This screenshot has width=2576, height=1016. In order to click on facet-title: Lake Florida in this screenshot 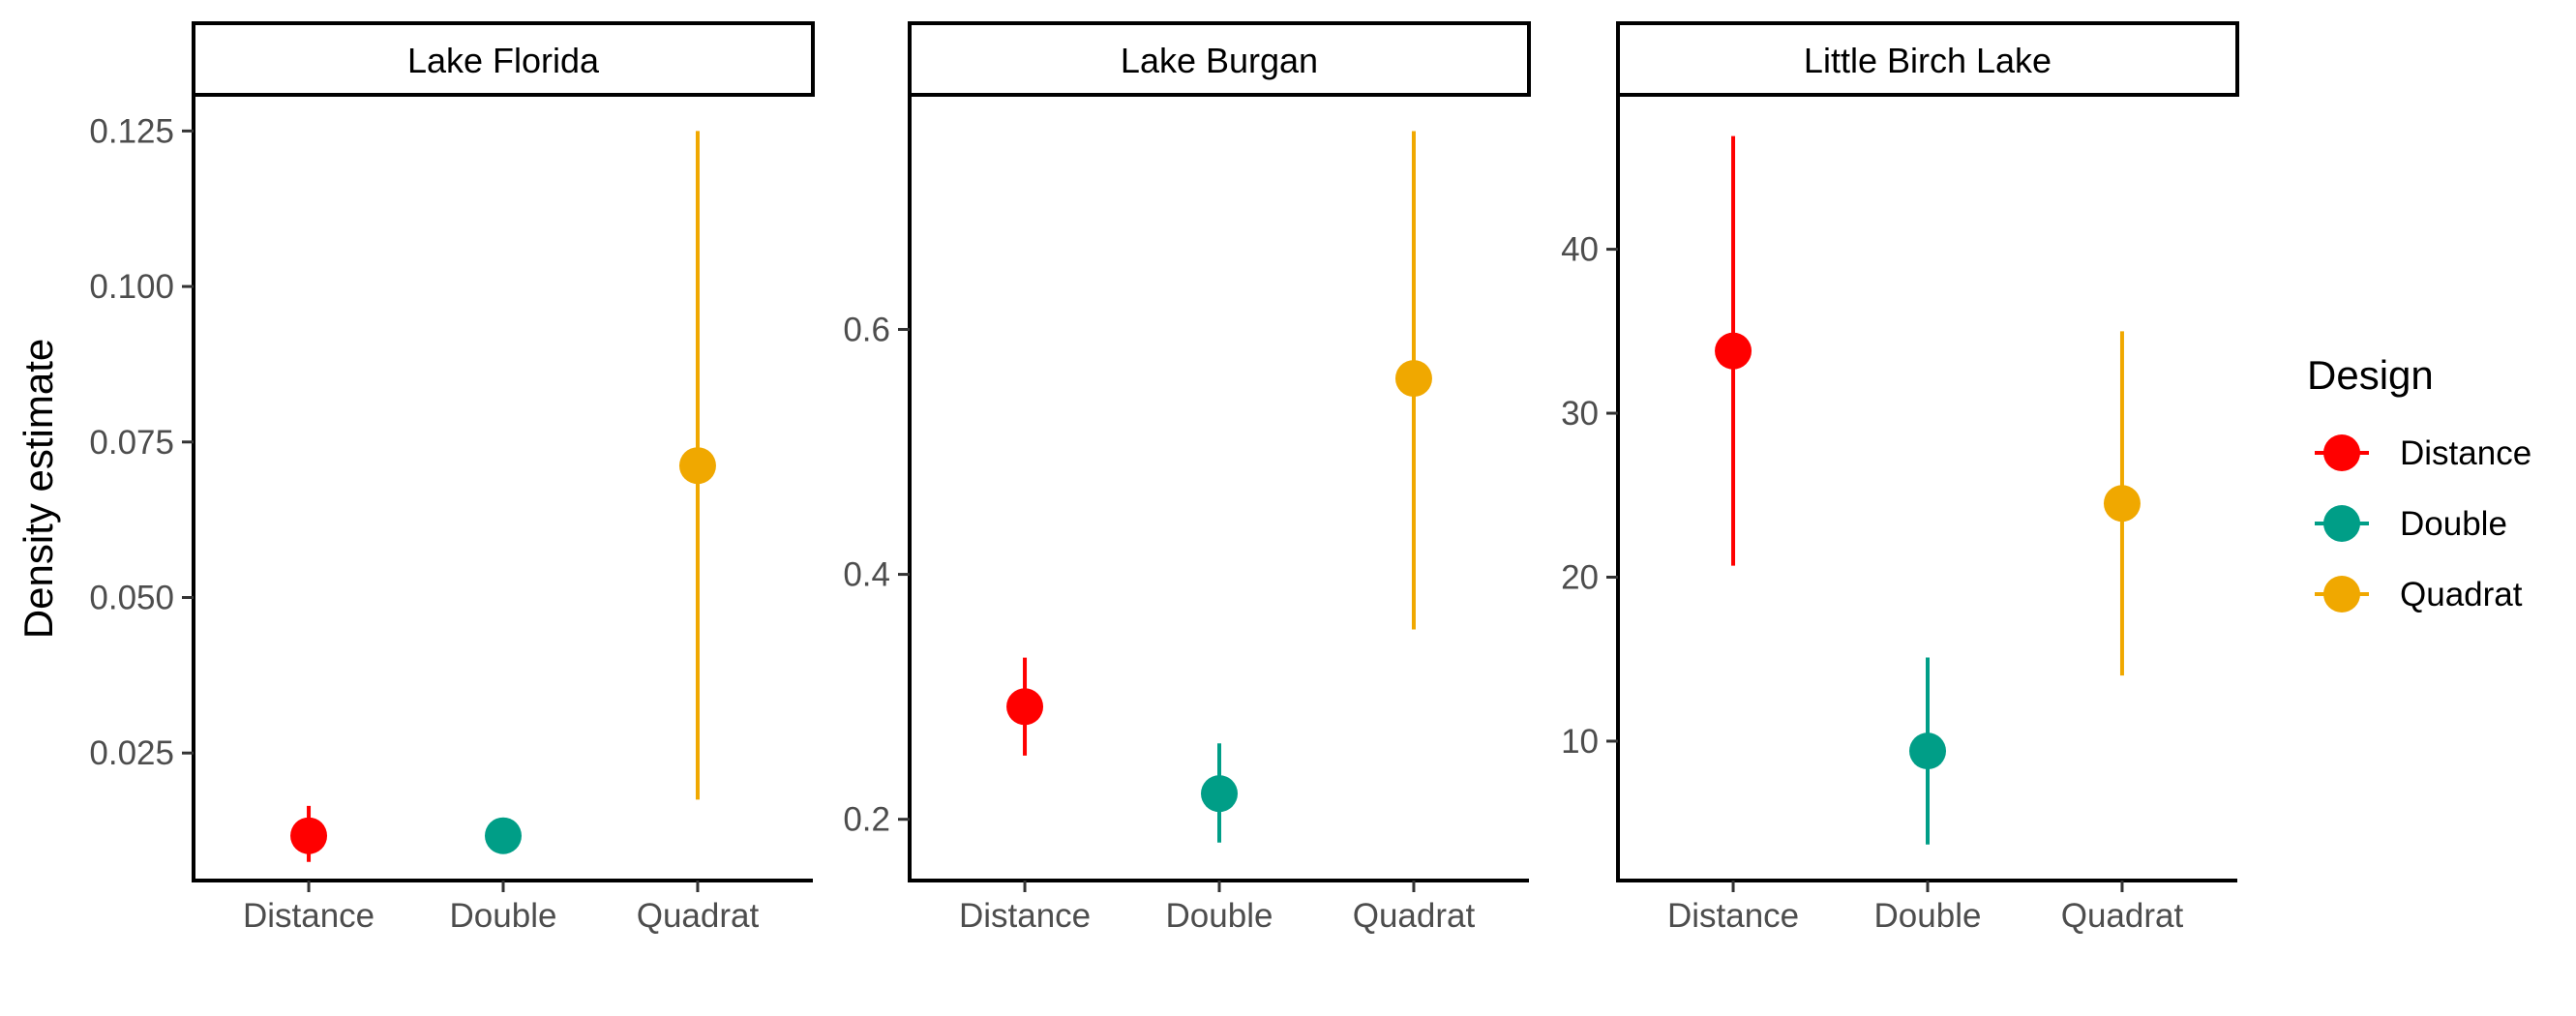, I will do `click(503, 60)`.